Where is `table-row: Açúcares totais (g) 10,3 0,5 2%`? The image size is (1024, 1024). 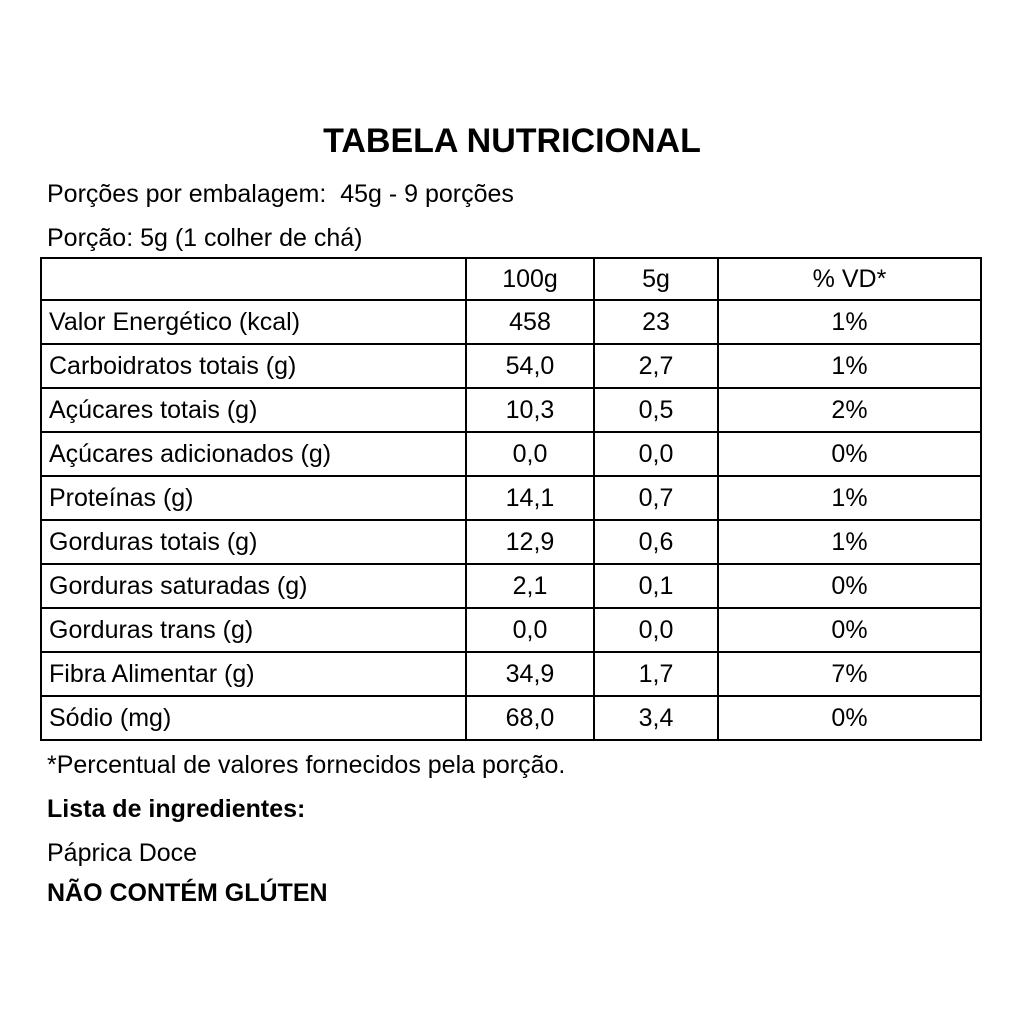
table-row: Açúcares totais (g) 10,3 0,5 2% is located at coordinates (511, 410).